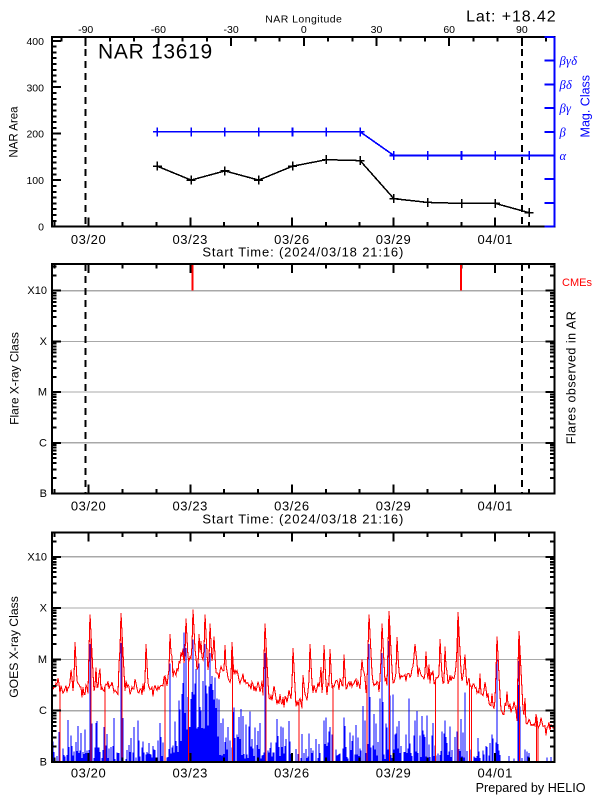 The image size is (600, 800). I want to click on svg-text: 30, so click(377, 30).